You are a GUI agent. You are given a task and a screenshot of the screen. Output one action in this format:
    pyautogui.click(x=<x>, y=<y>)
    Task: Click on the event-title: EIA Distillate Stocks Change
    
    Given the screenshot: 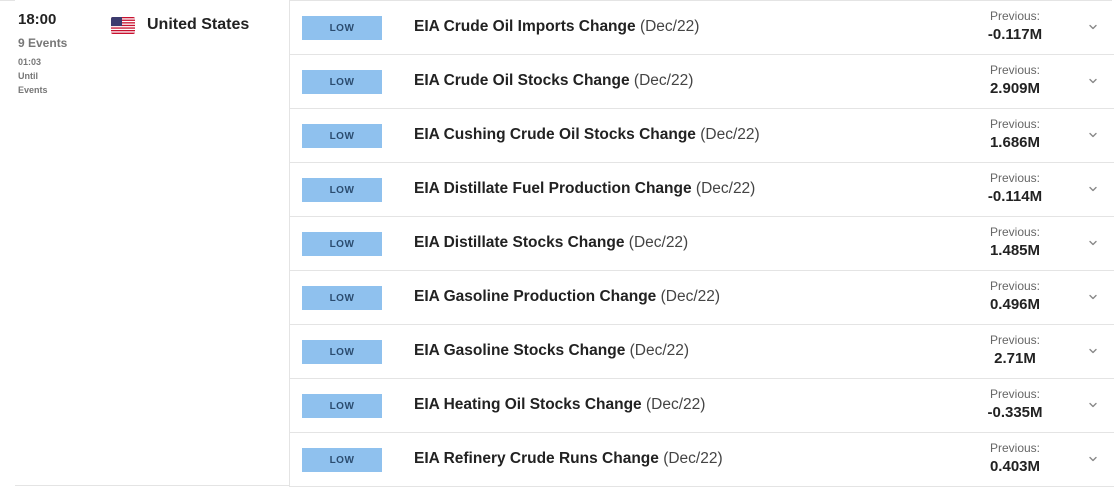 What is the action you would take?
    pyautogui.click(x=519, y=242)
    